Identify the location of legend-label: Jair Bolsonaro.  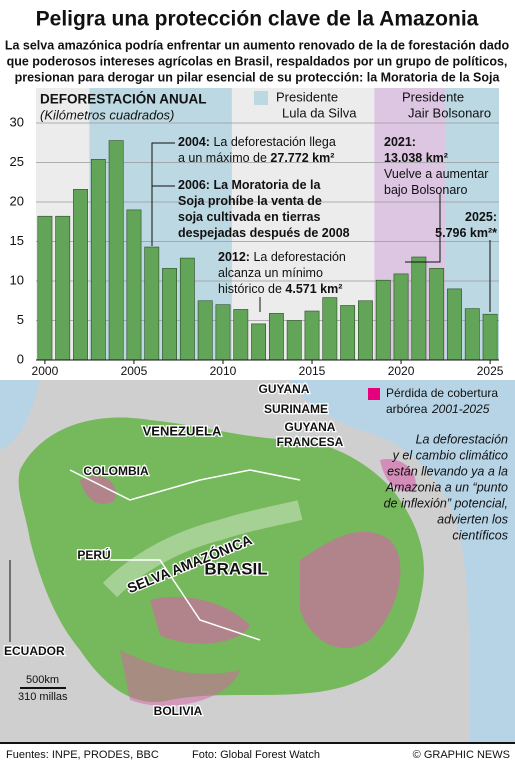
(449, 112).